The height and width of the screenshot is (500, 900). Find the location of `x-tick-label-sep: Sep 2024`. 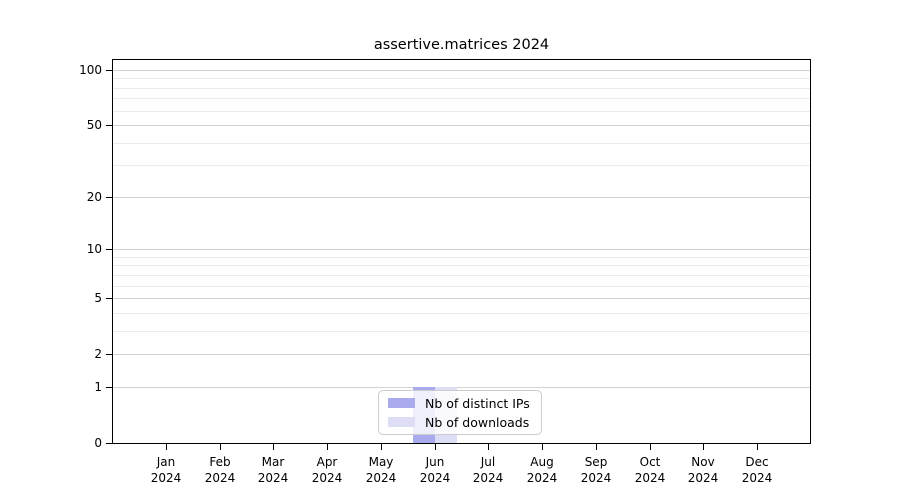

x-tick-label-sep: Sep 2024 is located at coordinates (596, 470).